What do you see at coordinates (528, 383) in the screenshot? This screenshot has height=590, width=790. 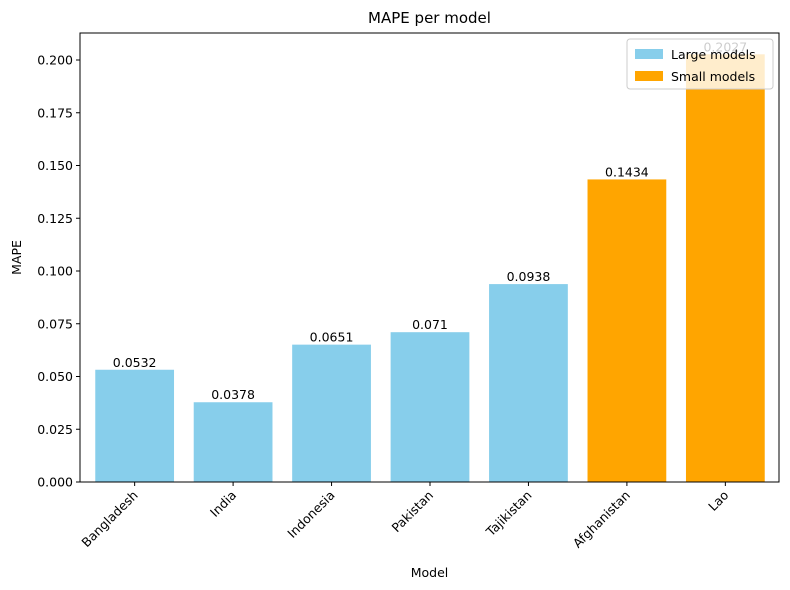 I see `bar-tajikistan` at bounding box center [528, 383].